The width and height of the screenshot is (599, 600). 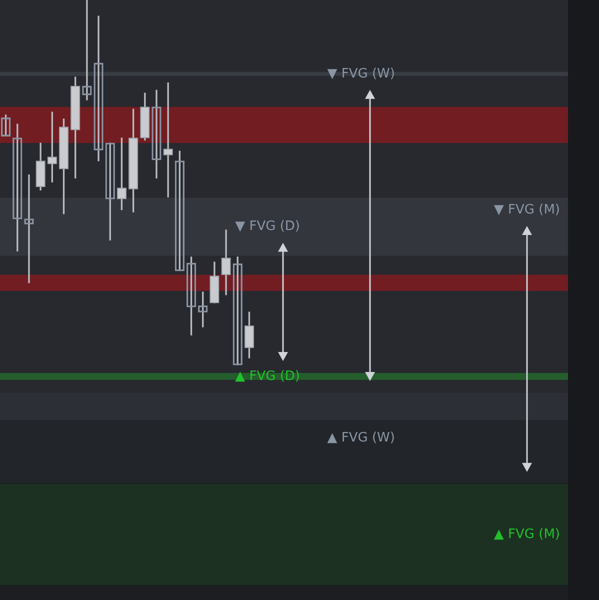 What do you see at coordinates (527, 210) in the screenshot?
I see `band-label: ▼ FVG (M)` at bounding box center [527, 210].